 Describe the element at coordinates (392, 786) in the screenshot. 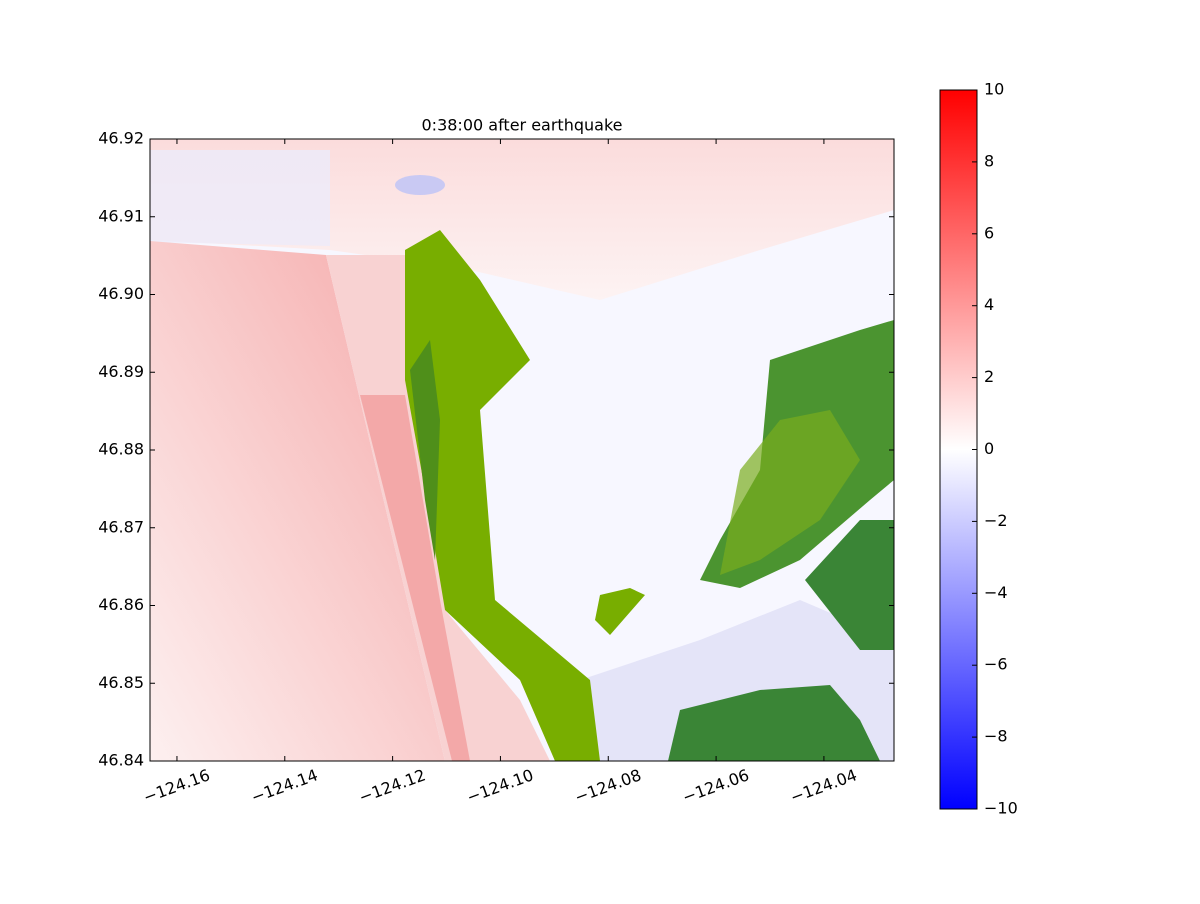

I see `x-tick-label: −124.12` at that location.